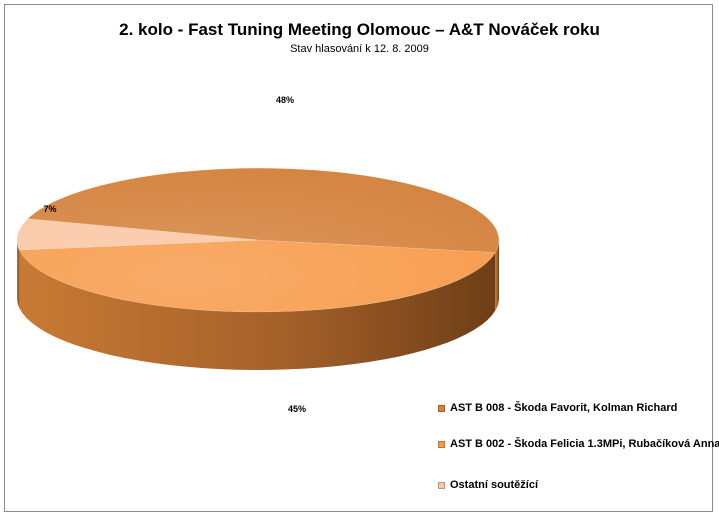 This screenshot has width=719, height=518. I want to click on chart-subtitle: Stav hlasování k 12. 8. 2009, so click(359, 49).